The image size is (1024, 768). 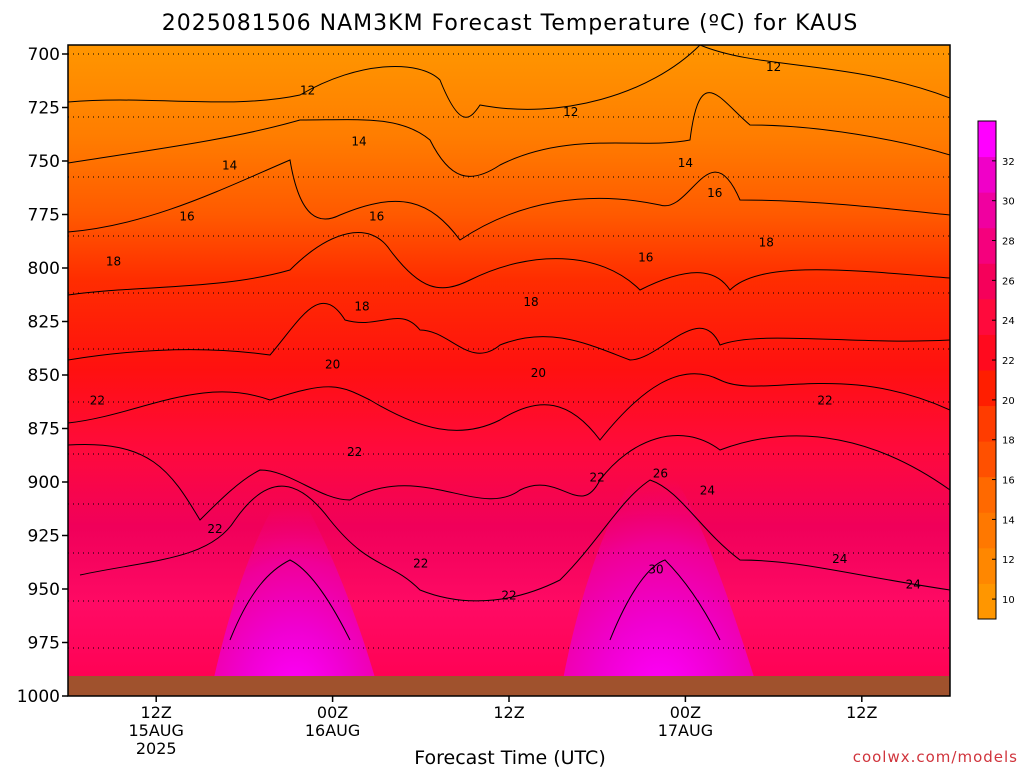 What do you see at coordinates (155, 730) in the screenshot?
I see `x-tick-label: 15AUG` at bounding box center [155, 730].